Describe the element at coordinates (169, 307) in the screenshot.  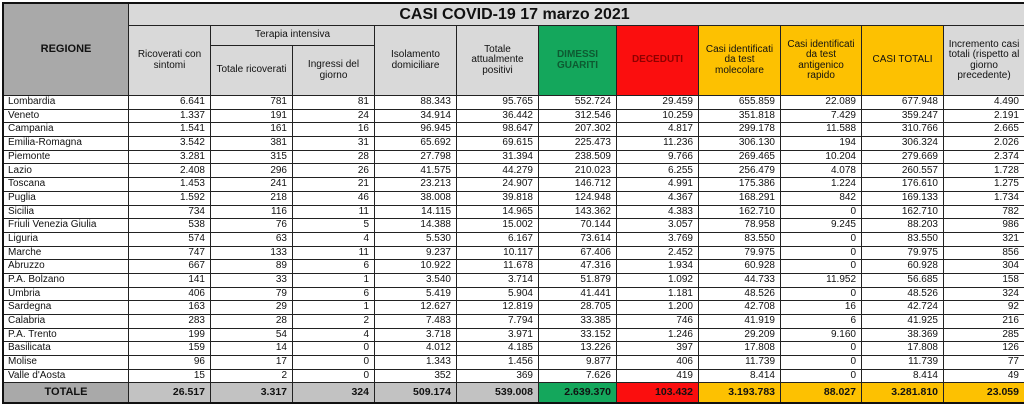
I see `value-cell: 163` at that location.